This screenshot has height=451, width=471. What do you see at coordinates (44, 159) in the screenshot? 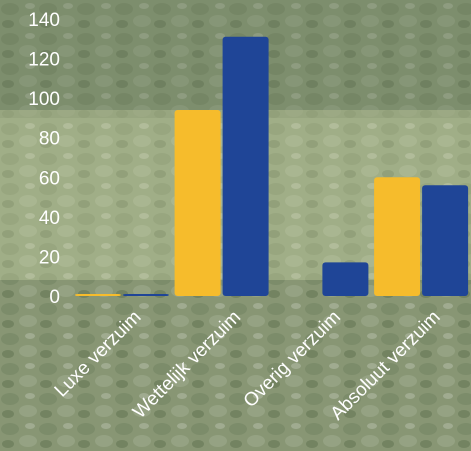
I see `y-axis: 0 20 40 60 80 100 120 140` at bounding box center [44, 159].